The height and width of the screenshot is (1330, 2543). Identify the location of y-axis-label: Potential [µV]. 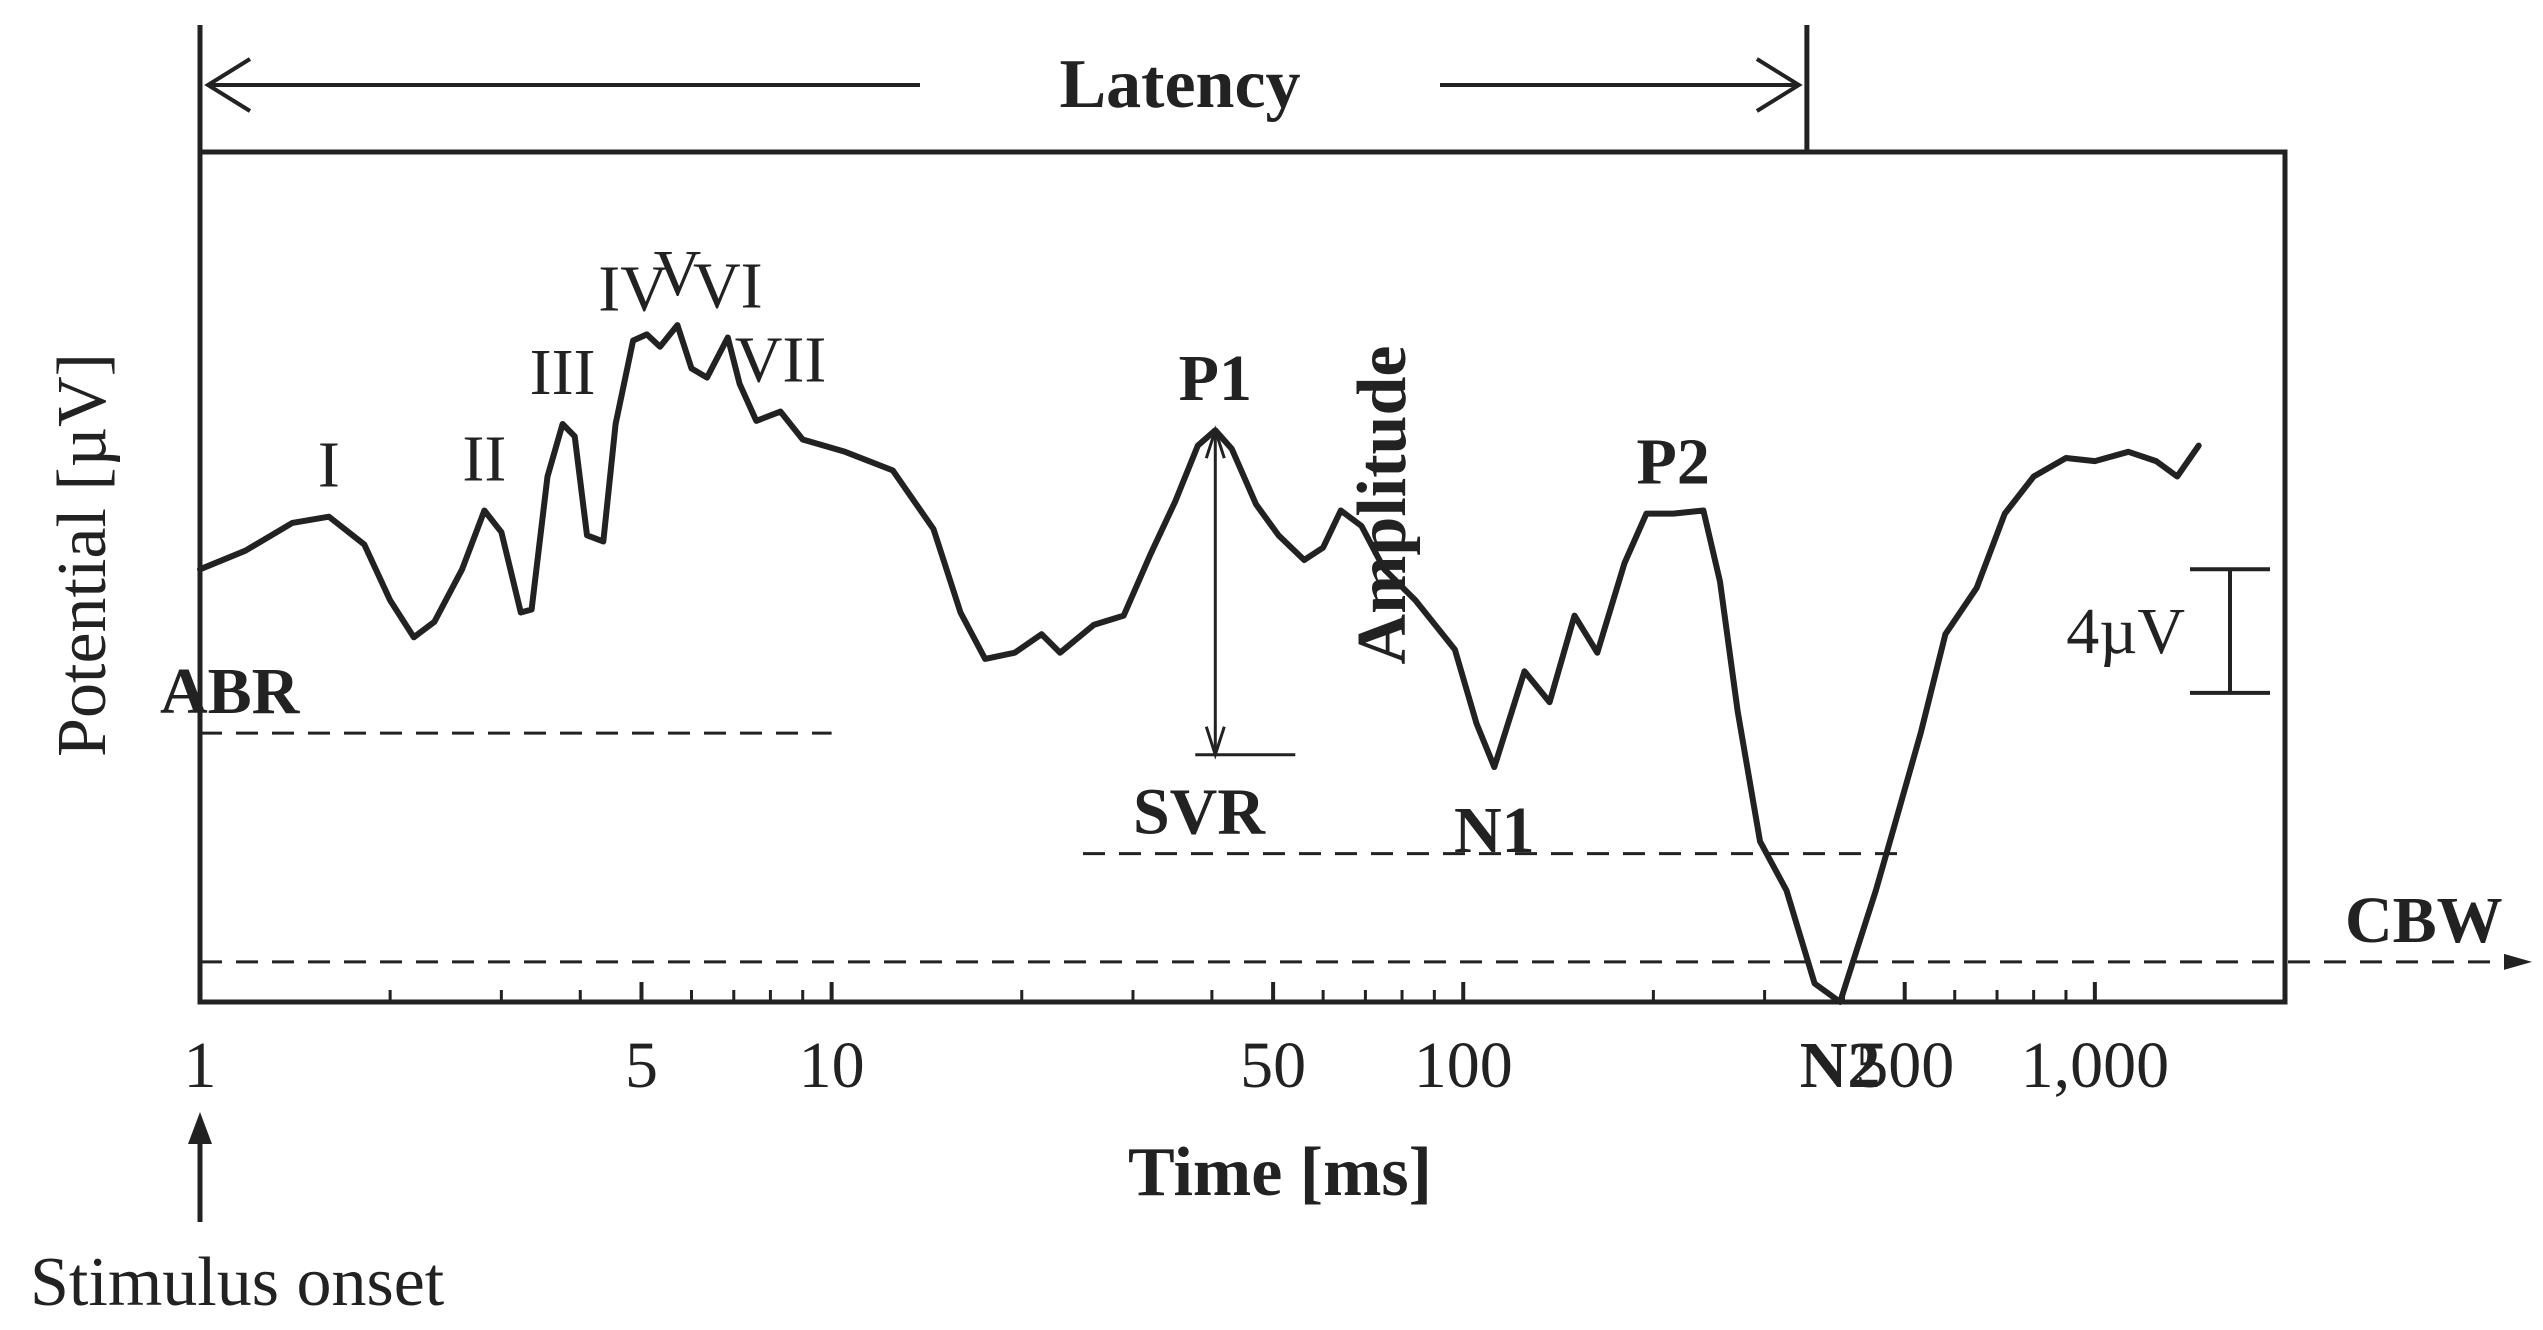
(82, 555).